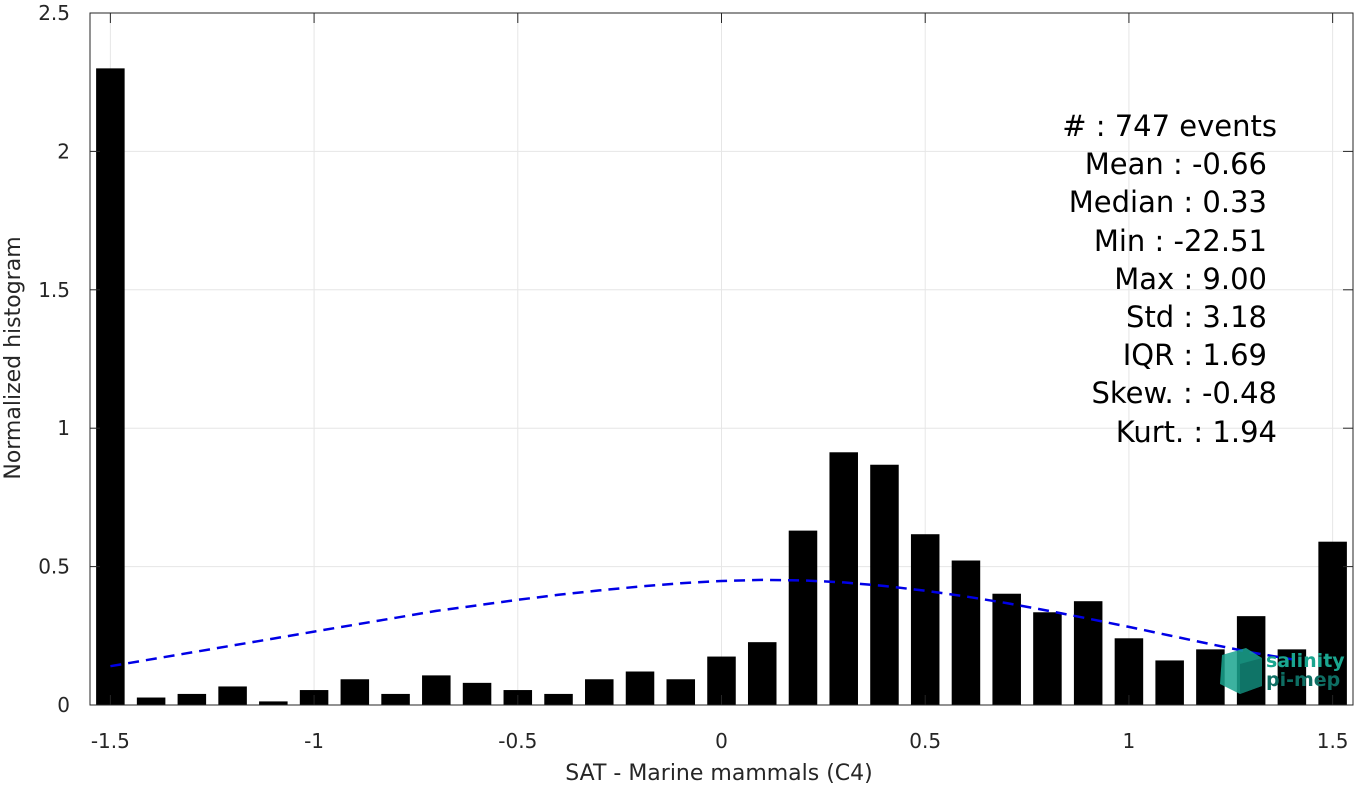 This screenshot has height=785, width=1367. Describe the element at coordinates (1251, 676) in the screenshot. I see `logo-cube-shade` at that location.